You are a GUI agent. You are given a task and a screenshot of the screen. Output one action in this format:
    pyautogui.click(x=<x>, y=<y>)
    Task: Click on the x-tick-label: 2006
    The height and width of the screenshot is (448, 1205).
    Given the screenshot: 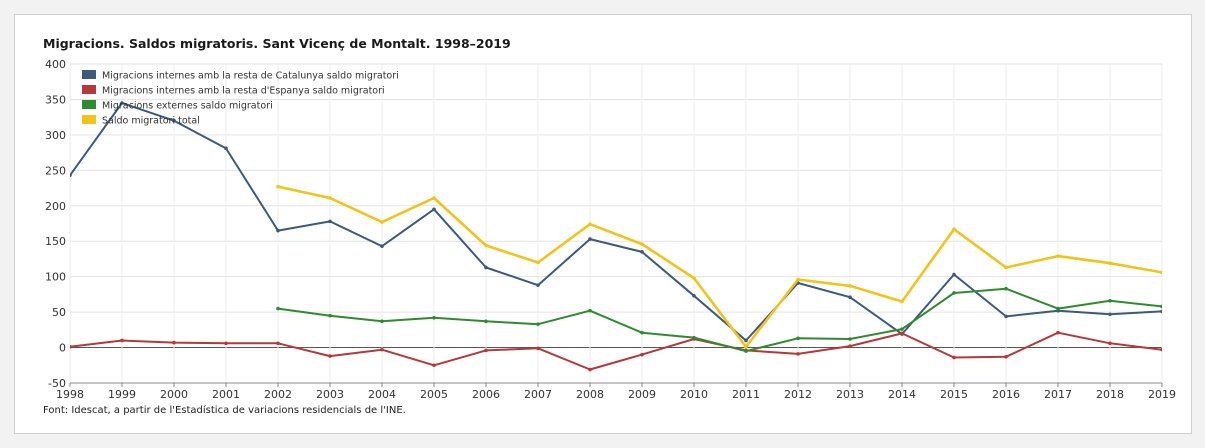 What is the action you would take?
    pyautogui.click(x=486, y=394)
    